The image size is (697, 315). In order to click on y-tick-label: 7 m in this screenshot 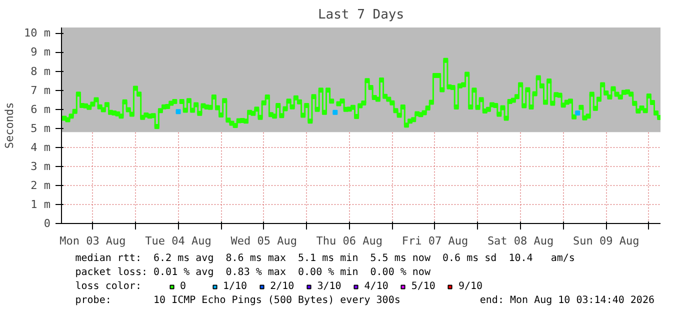, I will do `click(40, 90)`.